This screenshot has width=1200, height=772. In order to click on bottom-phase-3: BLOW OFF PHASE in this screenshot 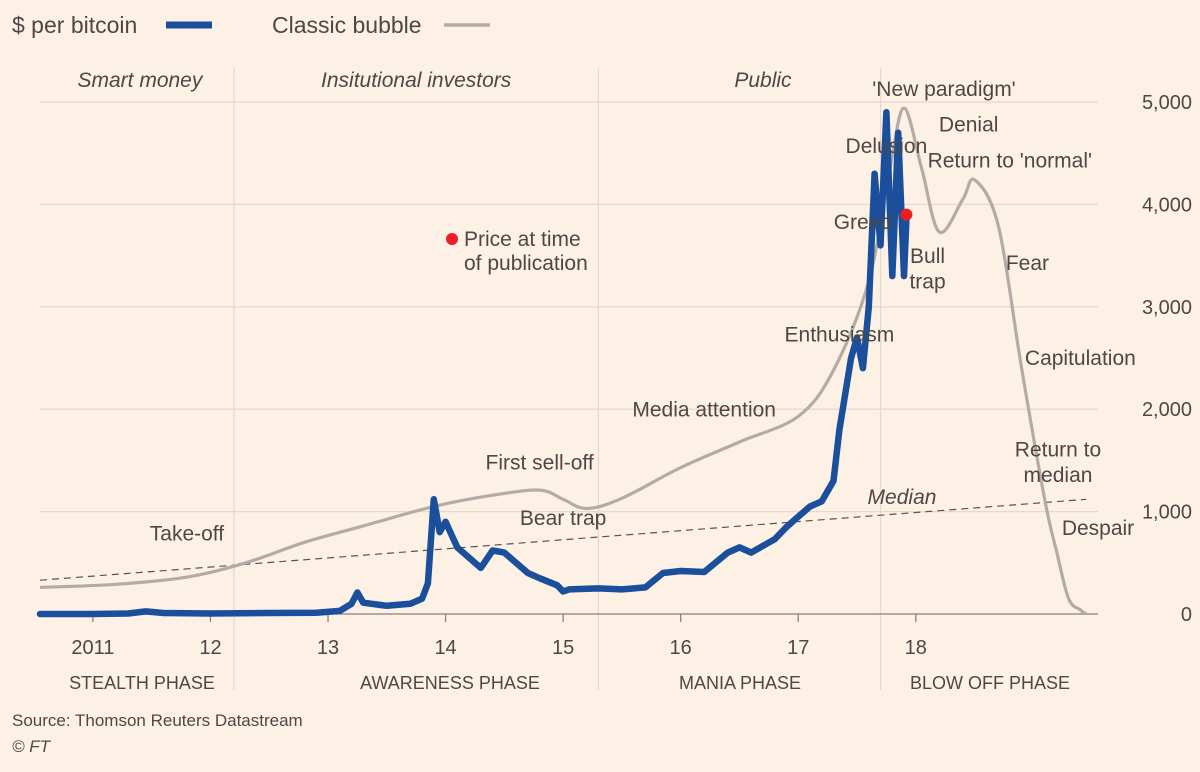, I will do `click(990, 683)`.